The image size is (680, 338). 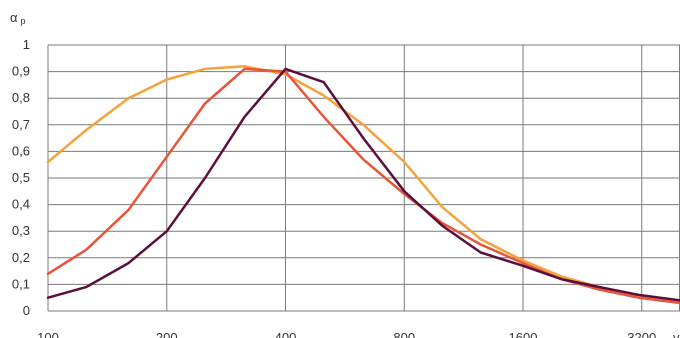 I want to click on x-tick-label: 100, so click(x=48, y=334).